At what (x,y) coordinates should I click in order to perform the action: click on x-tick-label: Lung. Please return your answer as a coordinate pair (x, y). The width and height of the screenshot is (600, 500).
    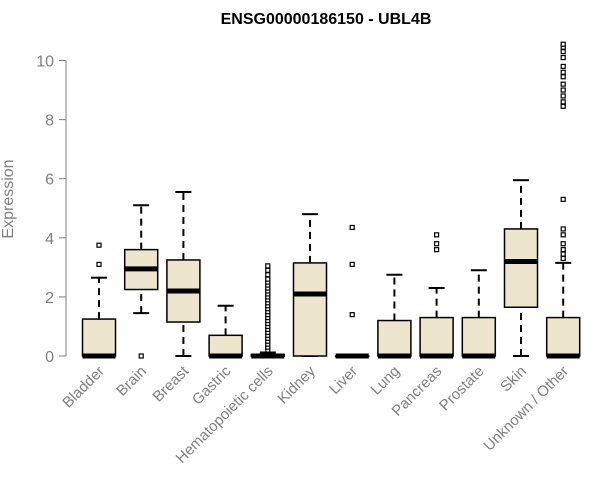
    Looking at the image, I should click on (386, 381).